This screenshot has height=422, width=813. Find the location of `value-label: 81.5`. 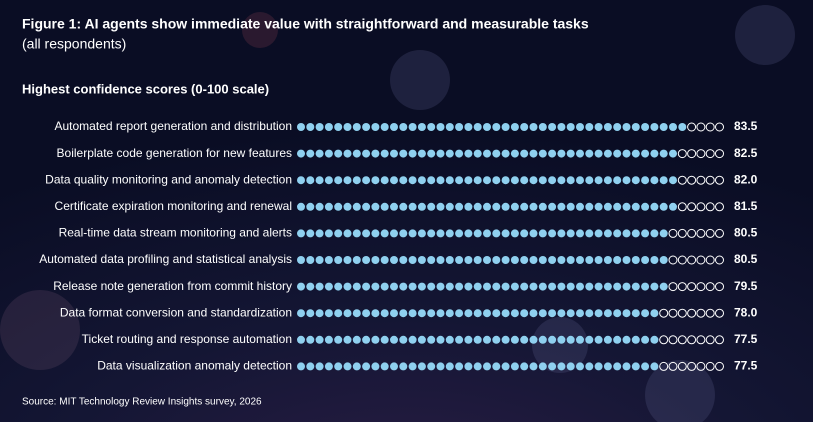

value-label: 81.5 is located at coordinates (746, 206).